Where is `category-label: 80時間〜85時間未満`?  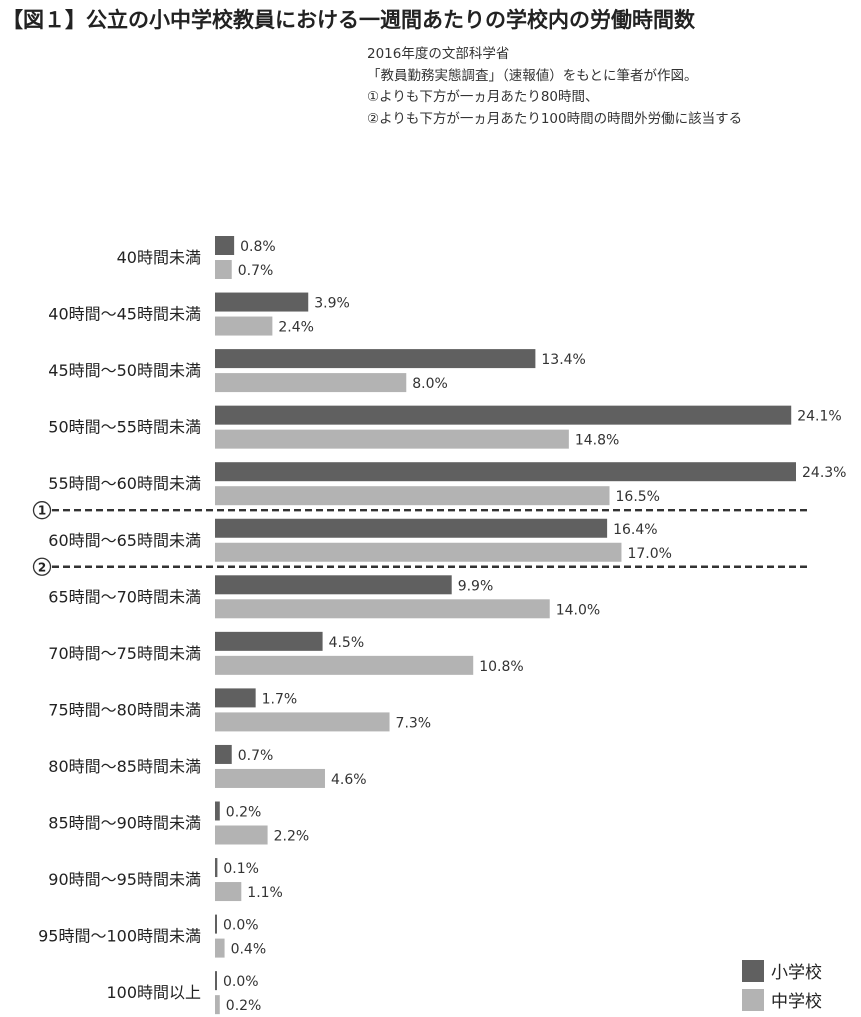
category-label: 80時間〜85時間未満 is located at coordinates (124, 766).